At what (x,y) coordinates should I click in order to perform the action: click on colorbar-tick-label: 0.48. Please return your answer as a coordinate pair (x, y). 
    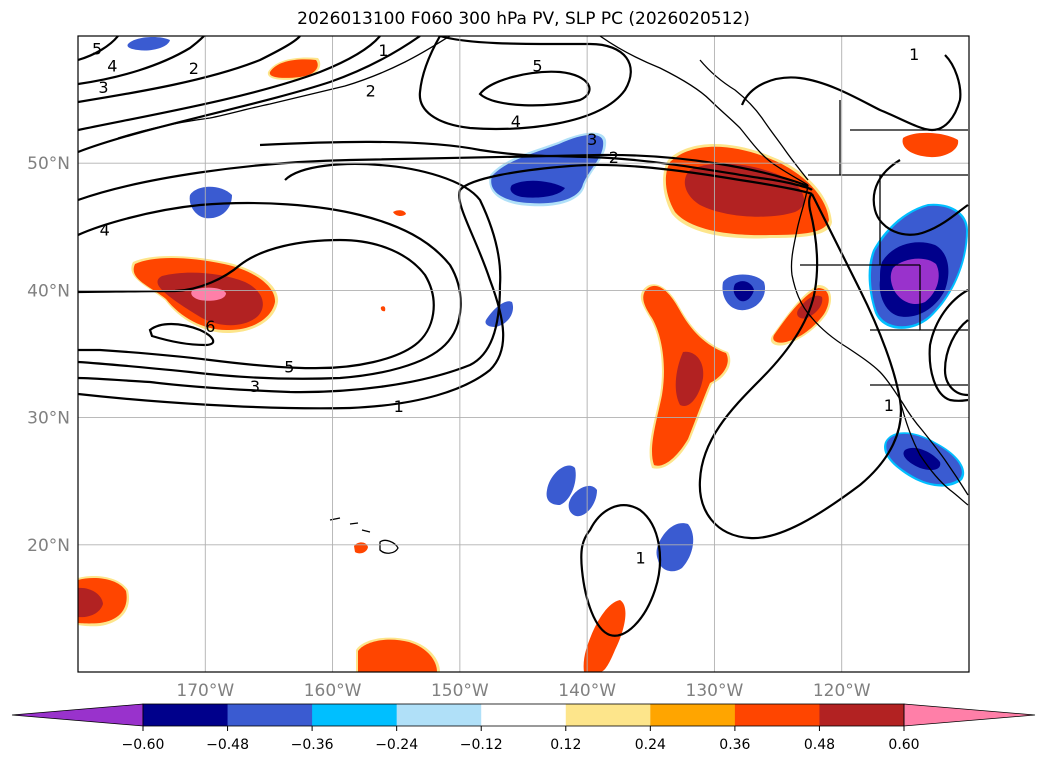
    Looking at the image, I should click on (819, 745).